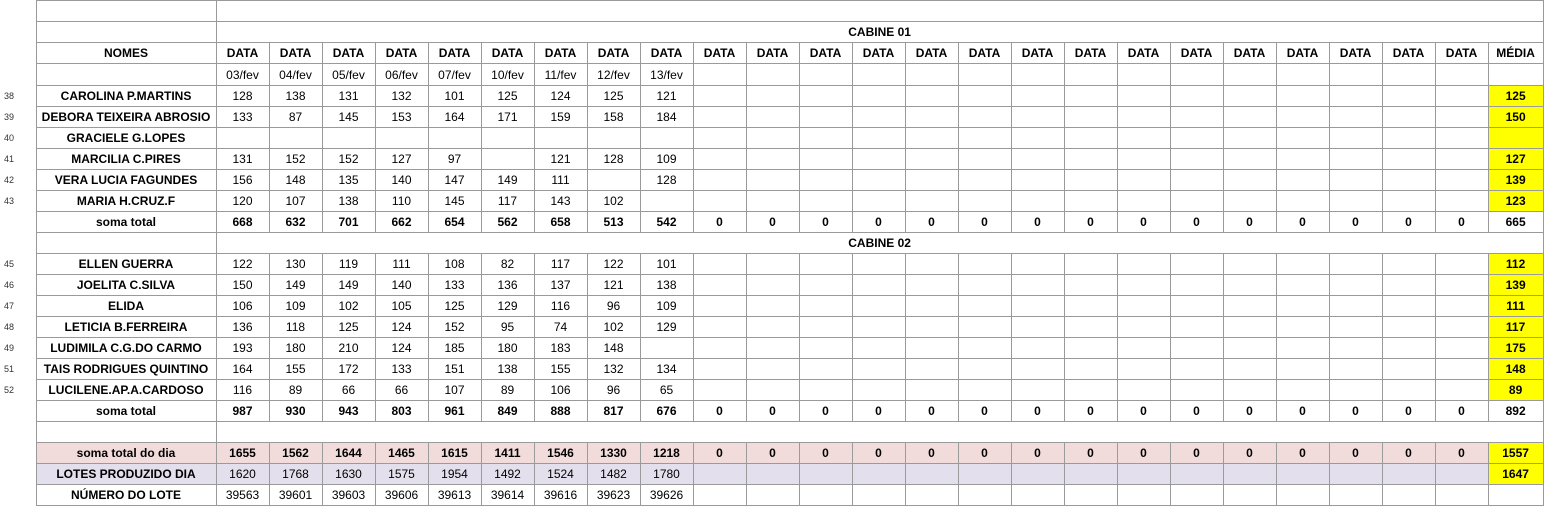 The image size is (1545, 506). Describe the element at coordinates (18, 138) in the screenshot. I see `row-number: 40` at that location.